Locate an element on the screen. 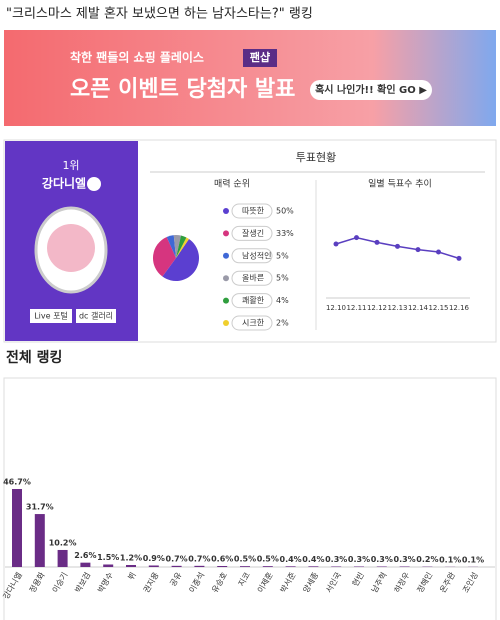 This screenshot has width=500, height=620. legend-value: 33% is located at coordinates (285, 233).